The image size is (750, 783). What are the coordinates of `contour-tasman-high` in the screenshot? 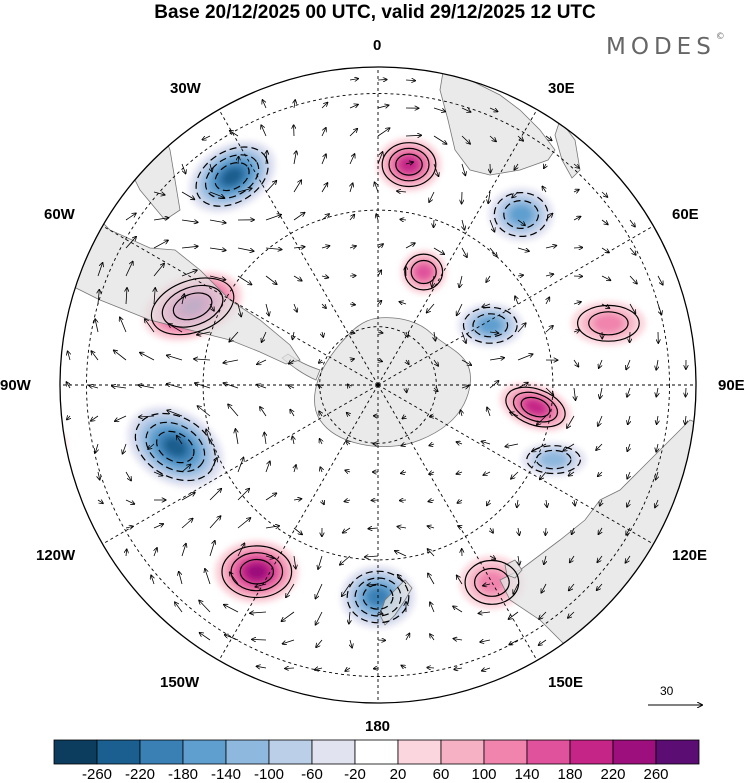 It's located at (492, 582).